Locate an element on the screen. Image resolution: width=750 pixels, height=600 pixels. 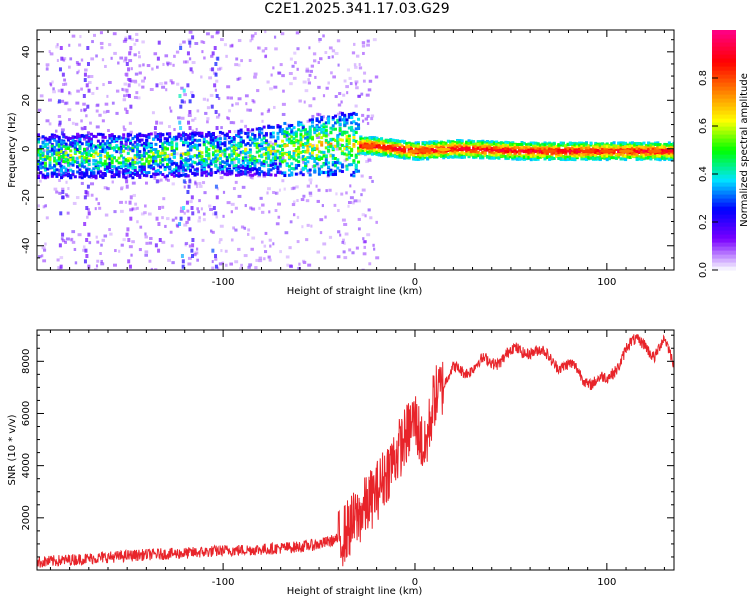
spectrogram-peak-cell is located at coordinates (587, 151).